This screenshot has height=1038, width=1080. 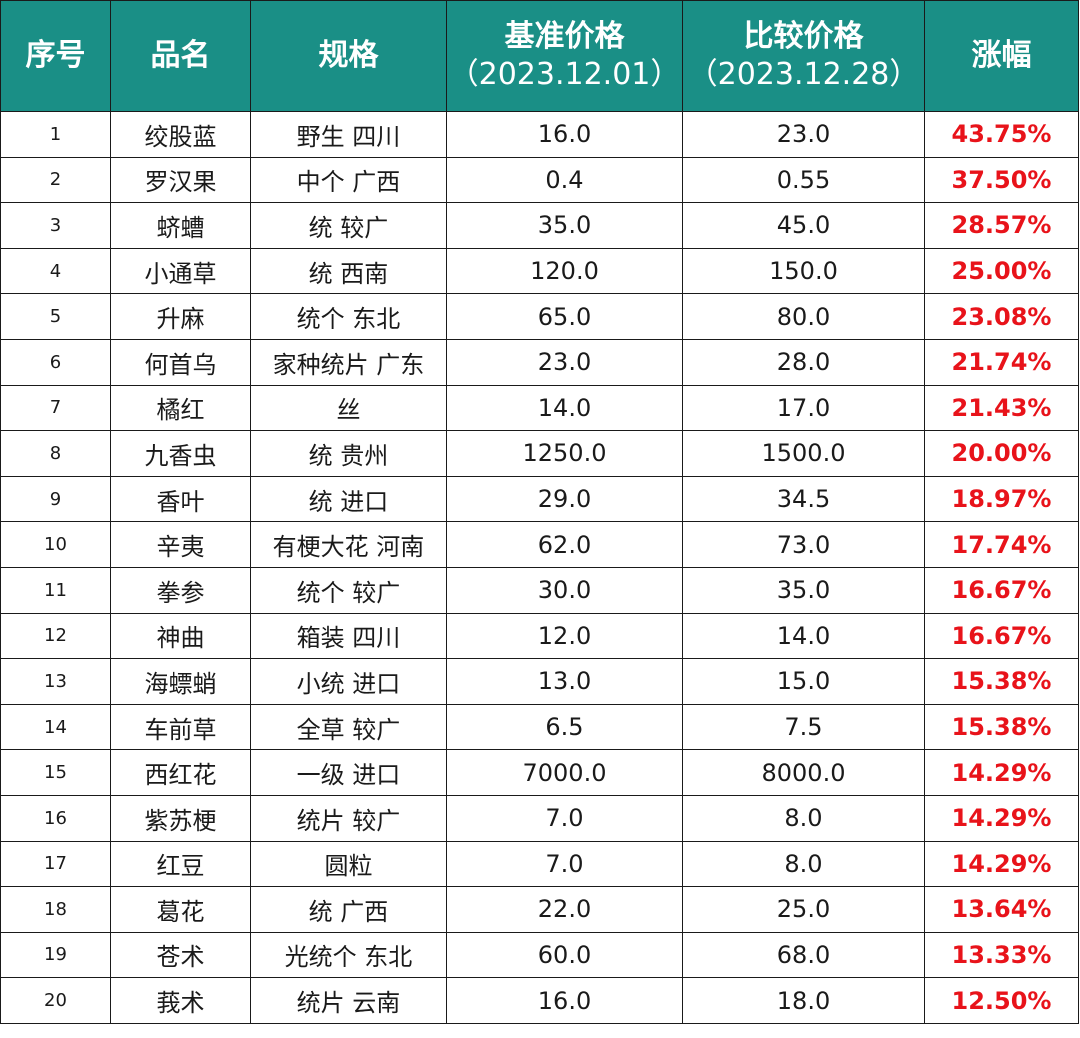 I want to click on cell-base-price: 23.0, so click(x=564, y=362).